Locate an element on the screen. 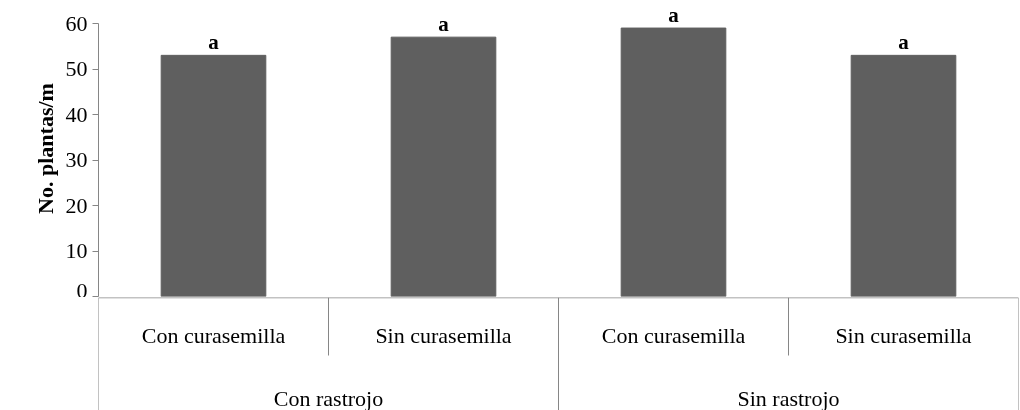 This screenshot has height=410, width=1020. text: Con rastrojo is located at coordinates (328, 398).